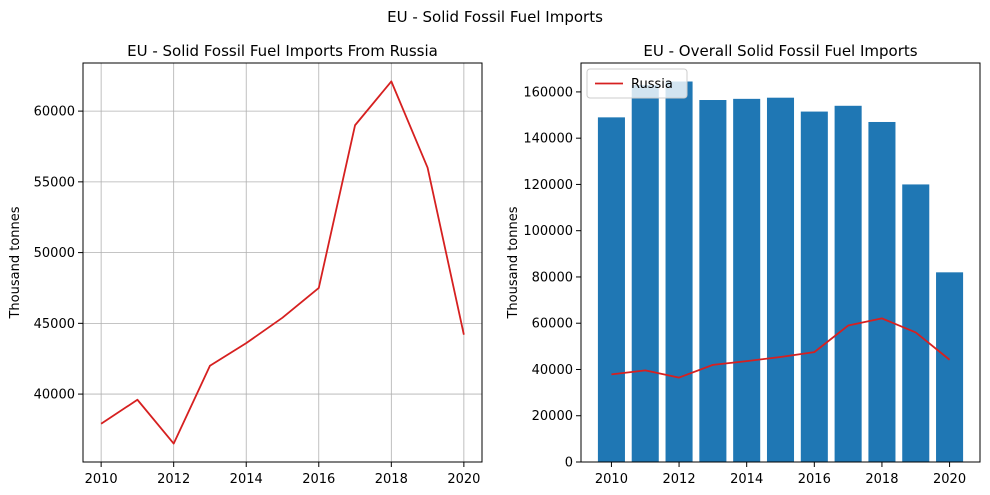 This screenshot has width=990, height=495. What do you see at coordinates (645, 273) in the screenshot?
I see `chart2-bar-2011` at bounding box center [645, 273].